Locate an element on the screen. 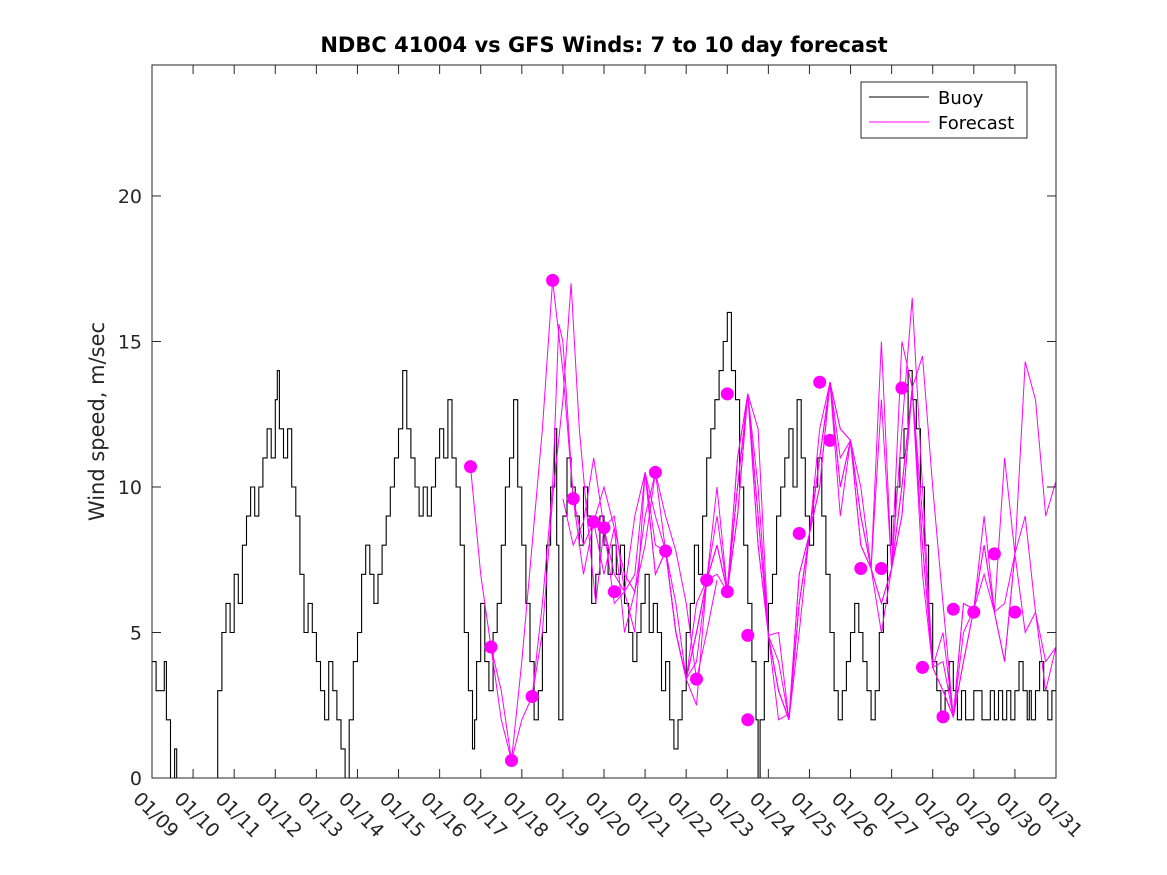  y-axis-label: Wind speed, m/sec is located at coordinates (97, 421).